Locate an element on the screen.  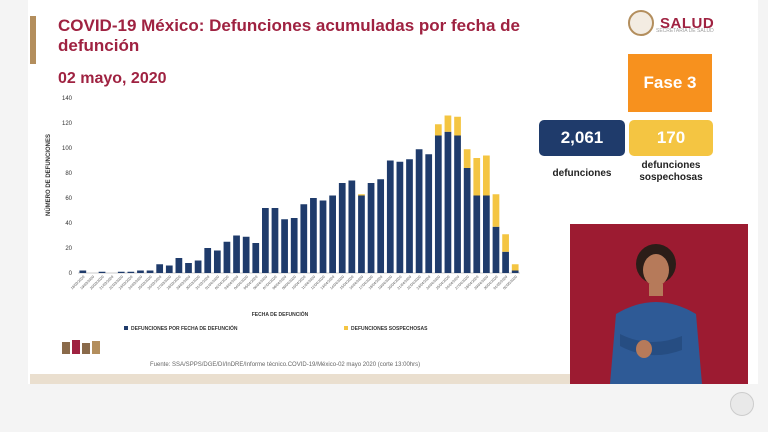
y-tick-label: 100 is located at coordinates (67, 149).